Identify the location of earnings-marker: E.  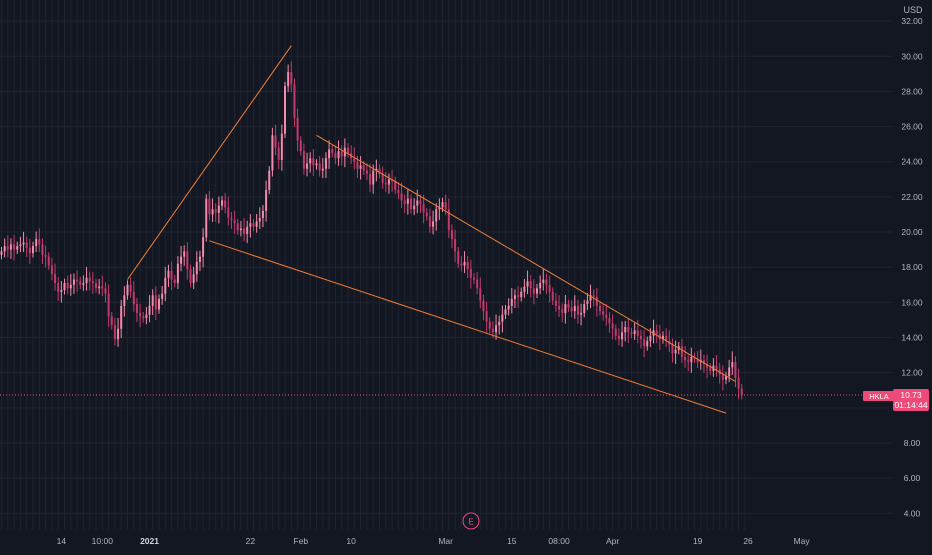
(471, 521).